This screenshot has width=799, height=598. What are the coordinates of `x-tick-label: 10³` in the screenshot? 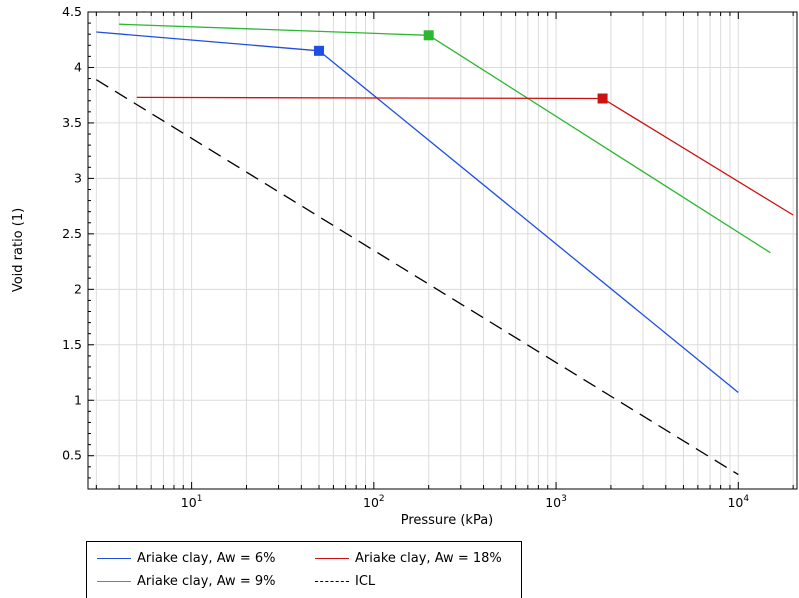 It's located at (556, 502).